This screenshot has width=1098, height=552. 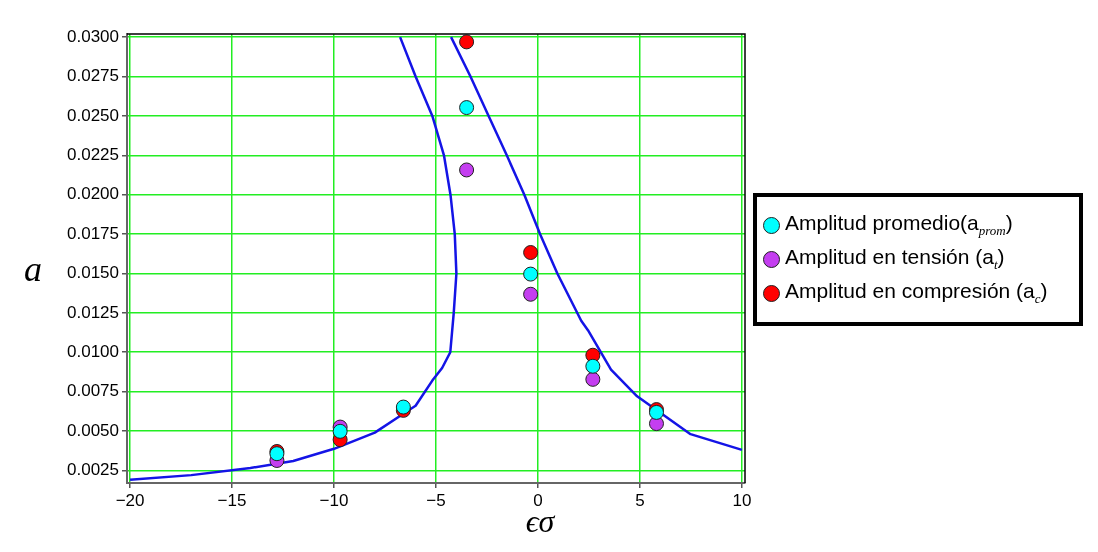 I want to click on y-tick-label: 0.0050, so click(x=93, y=430).